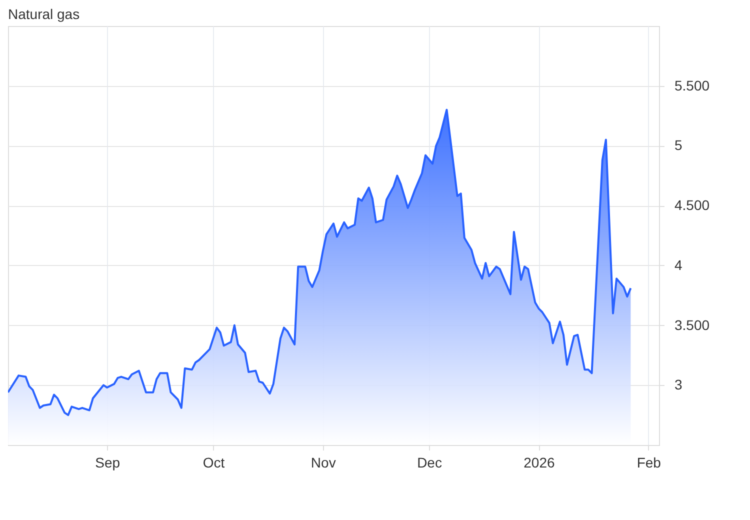 This screenshot has height=520, width=750. Describe the element at coordinates (323, 462) in the screenshot. I see `x-tick-label: Nov` at that location.